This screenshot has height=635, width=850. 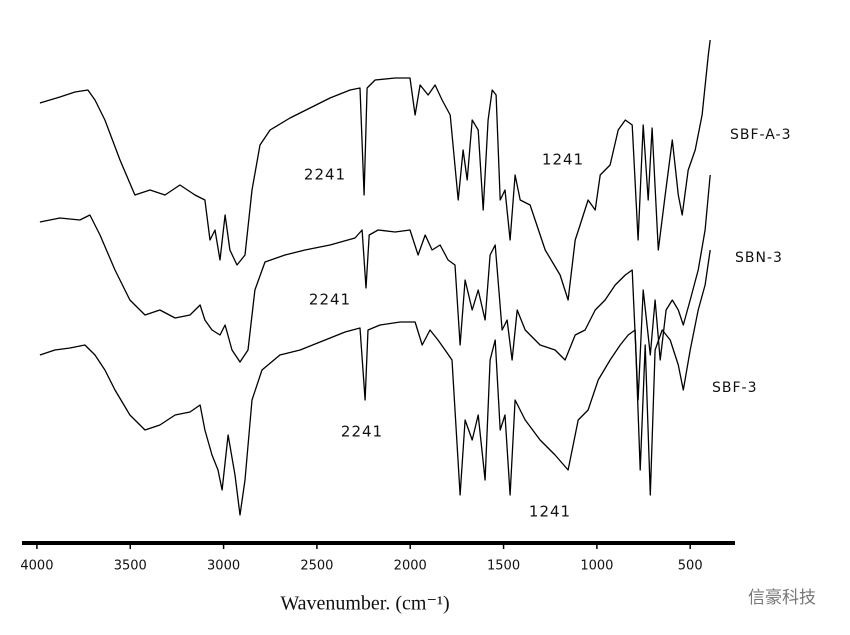 What do you see at coordinates (690, 566) in the screenshot?
I see `x-tick-label: 500` at bounding box center [690, 566].